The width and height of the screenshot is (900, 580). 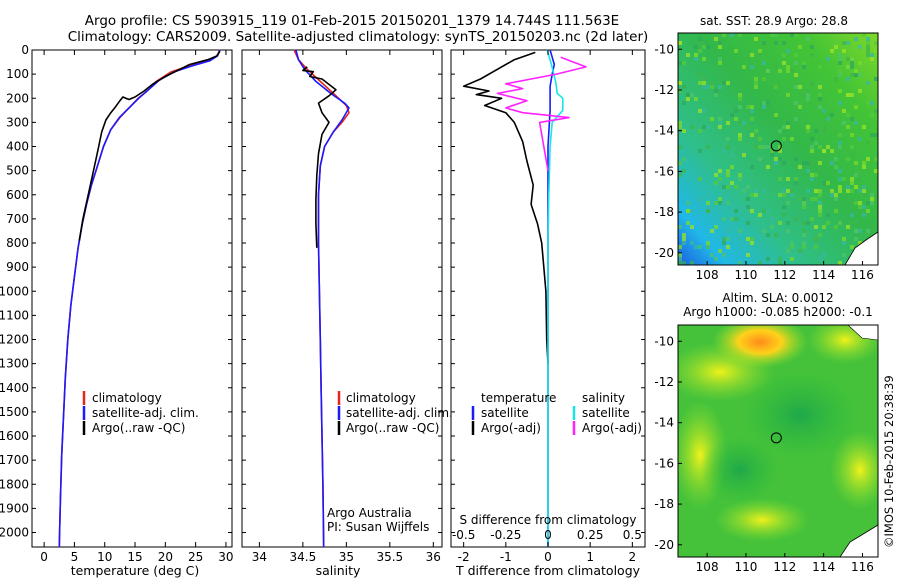 What do you see at coordinates (17, 171) in the screenshot?
I see `depth-tick-label: 500` at bounding box center [17, 171].